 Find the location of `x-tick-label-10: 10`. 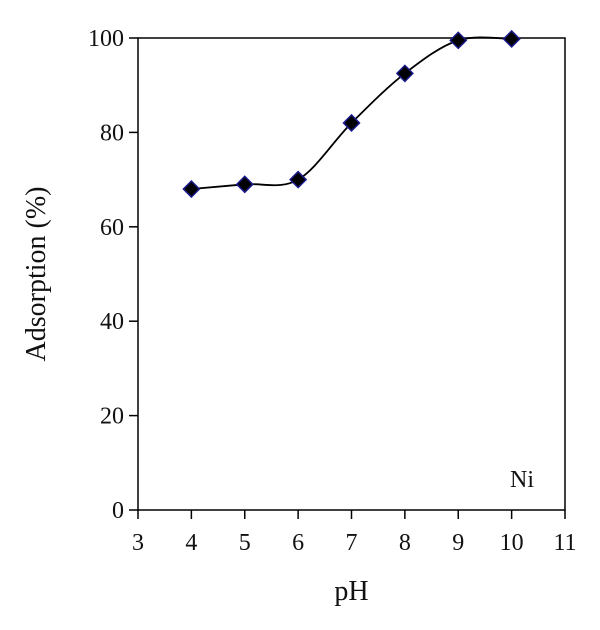

x-tick-label-10: 10 is located at coordinates (512, 543).